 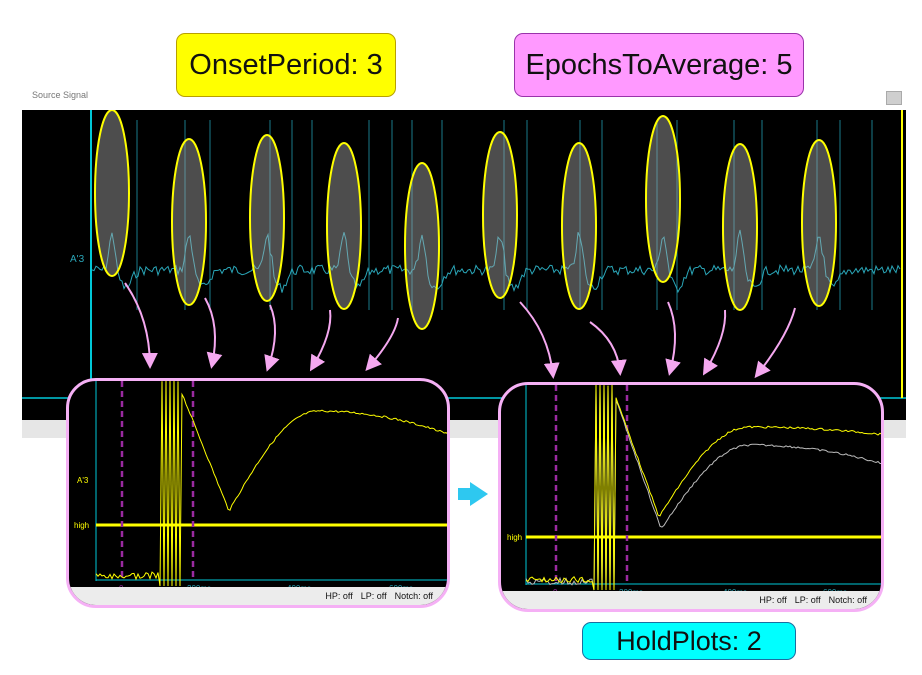 What do you see at coordinates (514, 537) in the screenshot?
I see `right-threshold-label: high` at bounding box center [514, 537].